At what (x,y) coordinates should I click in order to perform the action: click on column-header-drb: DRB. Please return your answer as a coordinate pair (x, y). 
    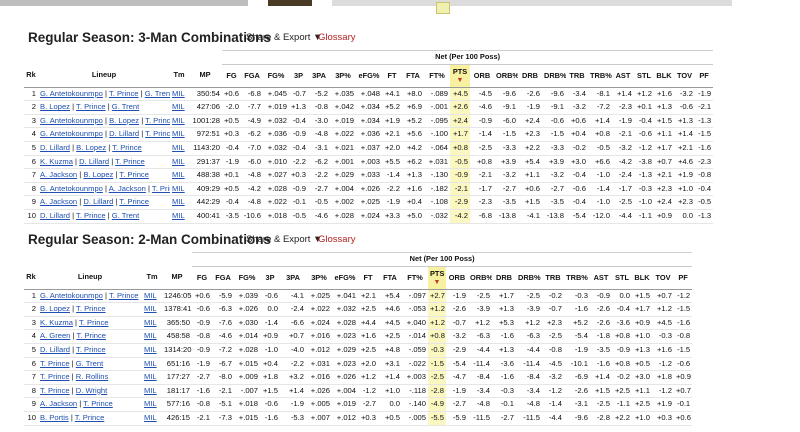
    Looking at the image, I should click on (530, 76).